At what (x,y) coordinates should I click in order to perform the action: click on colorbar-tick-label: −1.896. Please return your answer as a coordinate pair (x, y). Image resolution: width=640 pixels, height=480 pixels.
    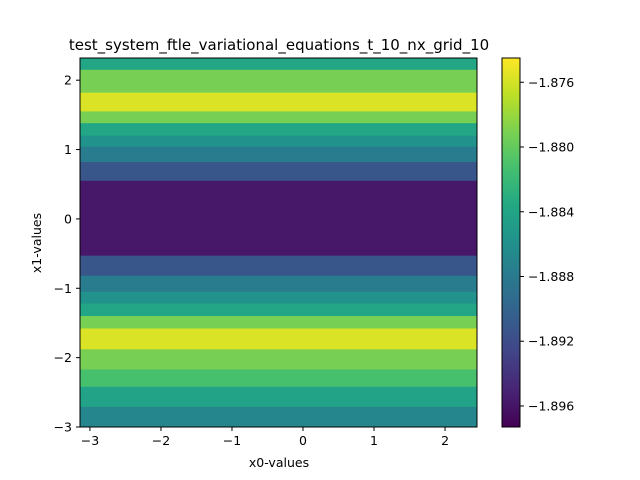
    Looking at the image, I should click on (551, 405).